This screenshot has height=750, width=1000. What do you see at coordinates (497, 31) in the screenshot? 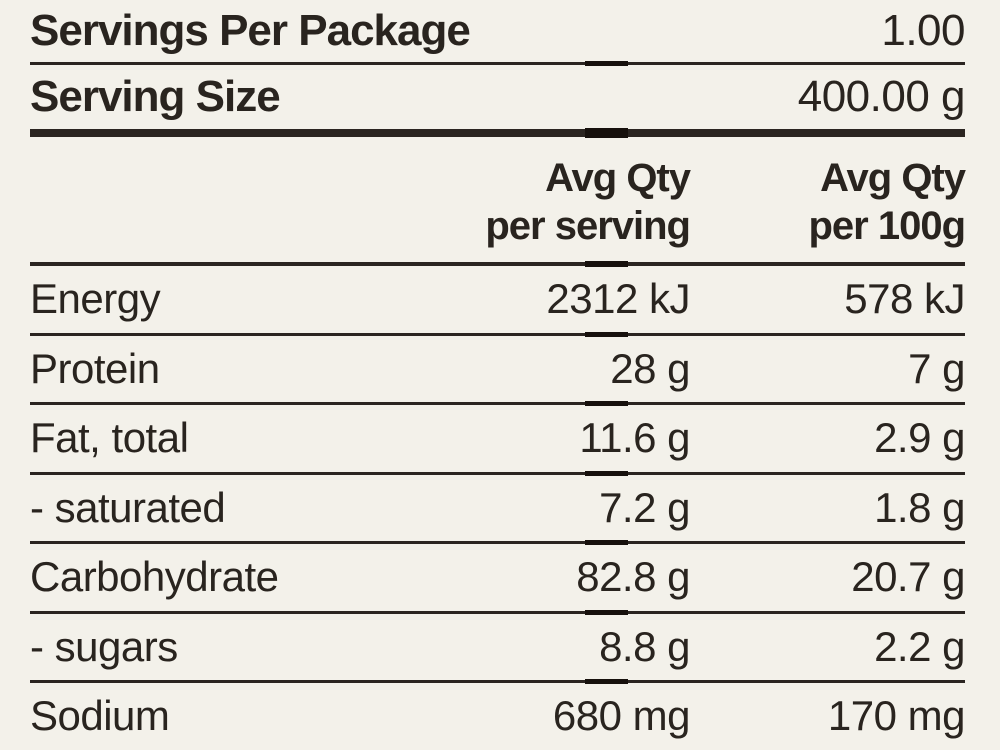
I see `servings-per-package-row: Servings Per Package 1.00` at bounding box center [497, 31].